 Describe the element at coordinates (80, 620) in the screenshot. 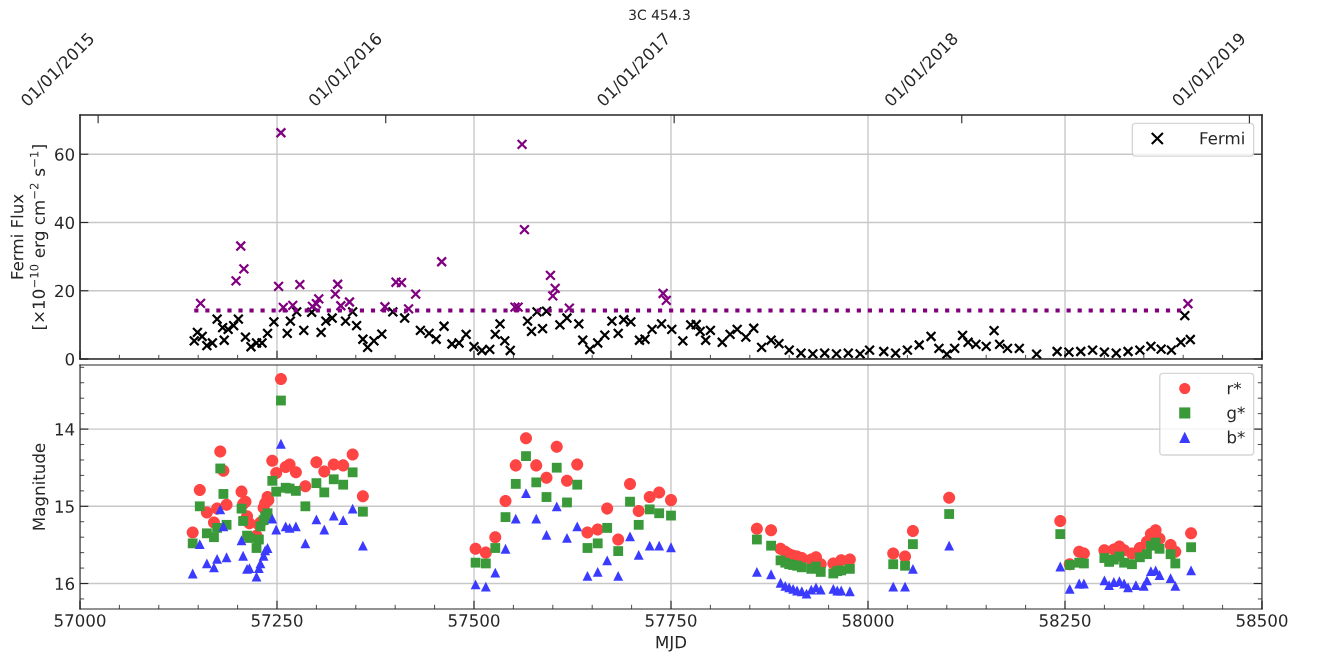

I see `x-tick-label: 57000` at that location.